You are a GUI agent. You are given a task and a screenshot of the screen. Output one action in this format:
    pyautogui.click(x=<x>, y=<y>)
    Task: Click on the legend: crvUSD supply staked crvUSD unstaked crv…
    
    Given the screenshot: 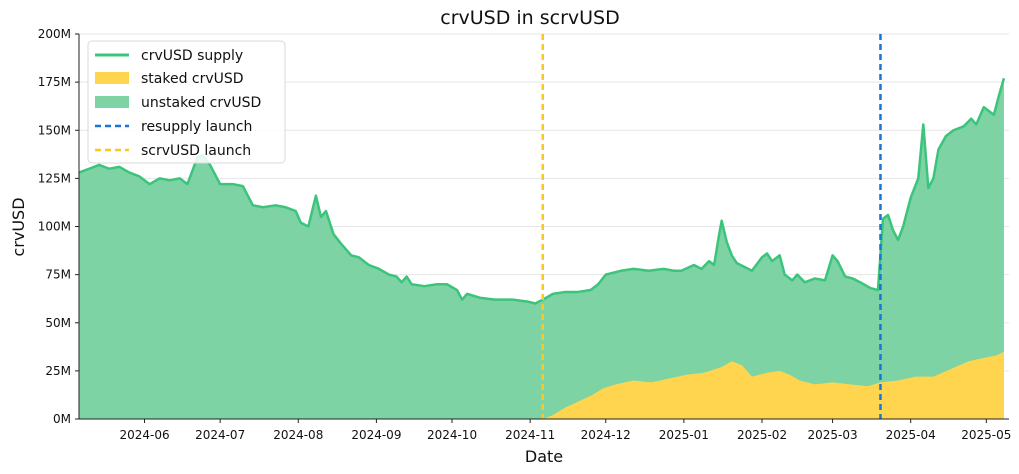 What is the action you would take?
    pyautogui.click(x=186, y=102)
    